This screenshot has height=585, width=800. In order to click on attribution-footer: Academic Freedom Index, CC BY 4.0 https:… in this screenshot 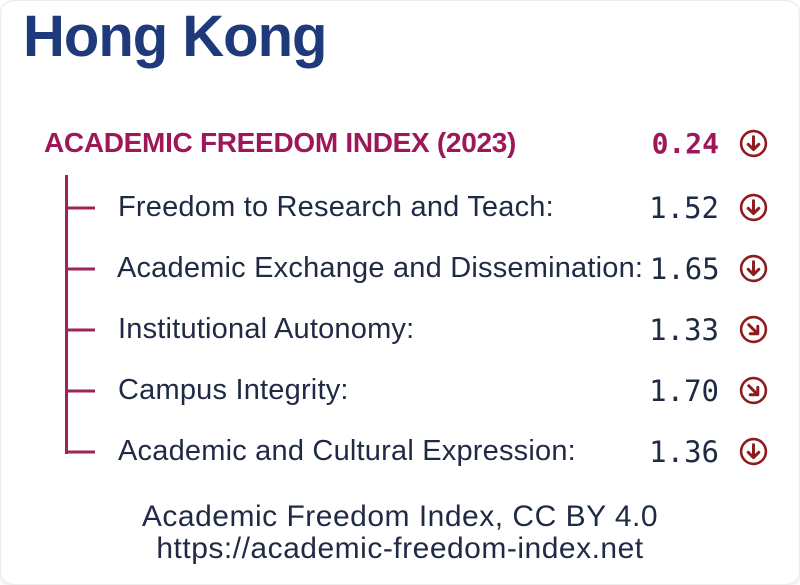, I will do `click(400, 533)`.